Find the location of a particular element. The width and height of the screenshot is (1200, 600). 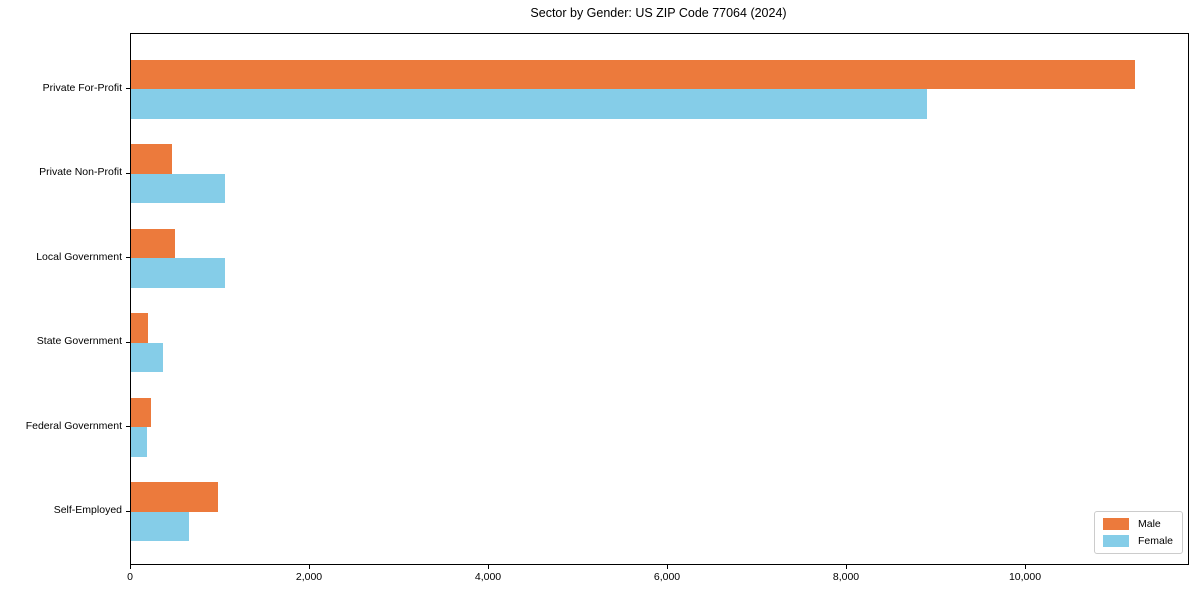

legend-label-female: Female is located at coordinates (1155, 541).